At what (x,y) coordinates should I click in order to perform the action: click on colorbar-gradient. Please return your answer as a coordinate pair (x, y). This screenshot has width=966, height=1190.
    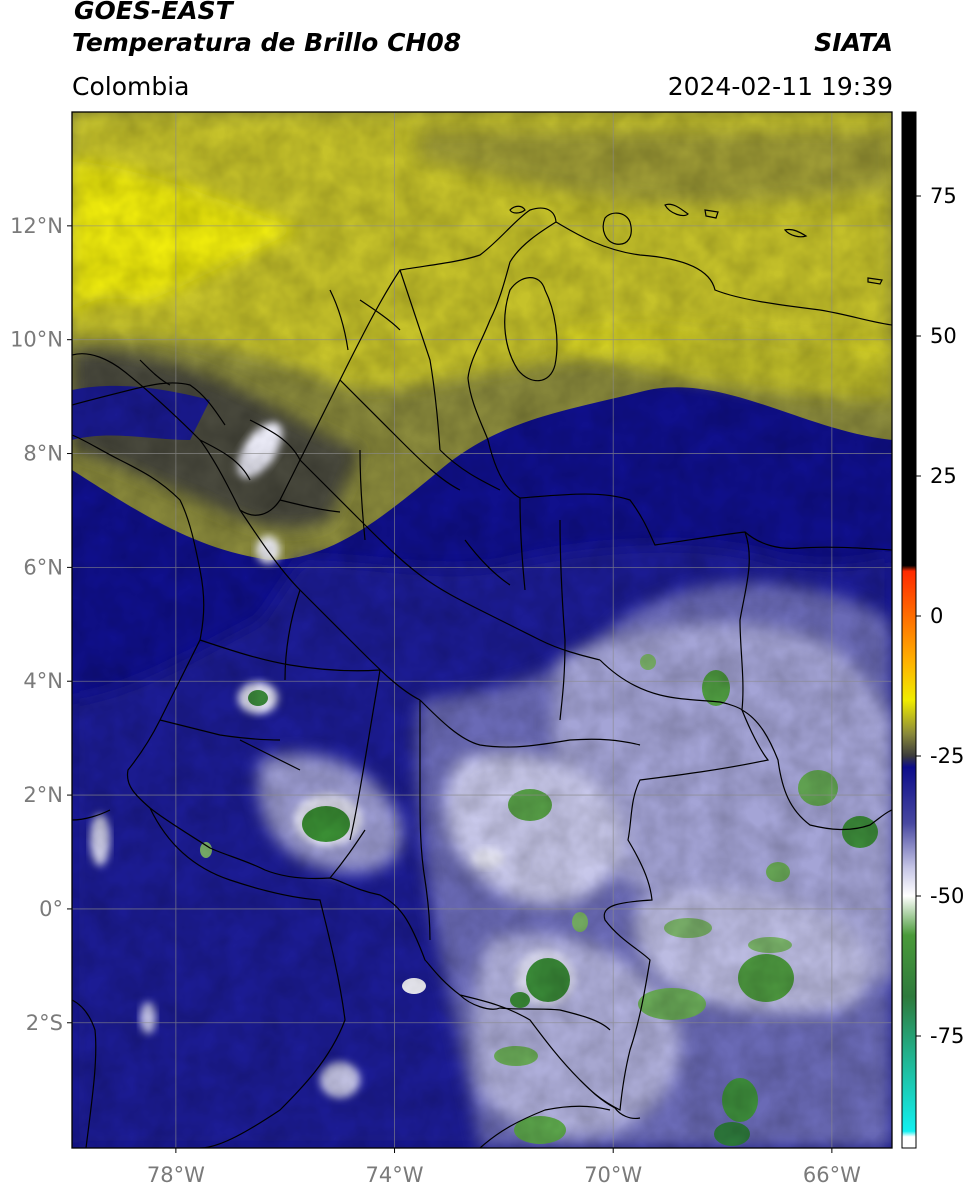
    Looking at the image, I should click on (909, 630).